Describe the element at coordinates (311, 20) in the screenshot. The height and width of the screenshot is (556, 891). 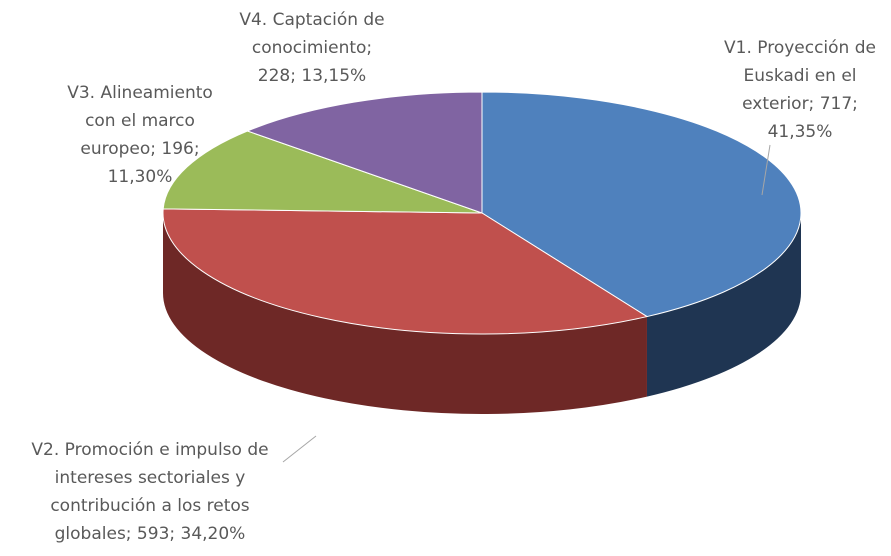
I see `data-label: V4. Captación de` at that location.